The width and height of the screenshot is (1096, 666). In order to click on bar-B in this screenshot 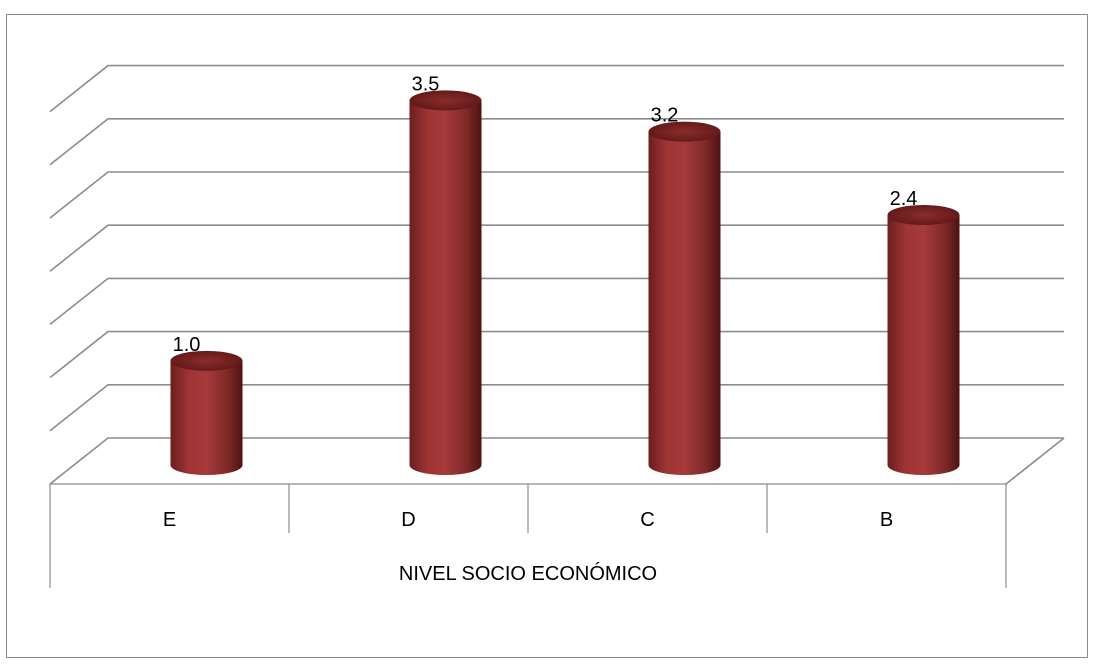, I will do `click(923, 340)`.